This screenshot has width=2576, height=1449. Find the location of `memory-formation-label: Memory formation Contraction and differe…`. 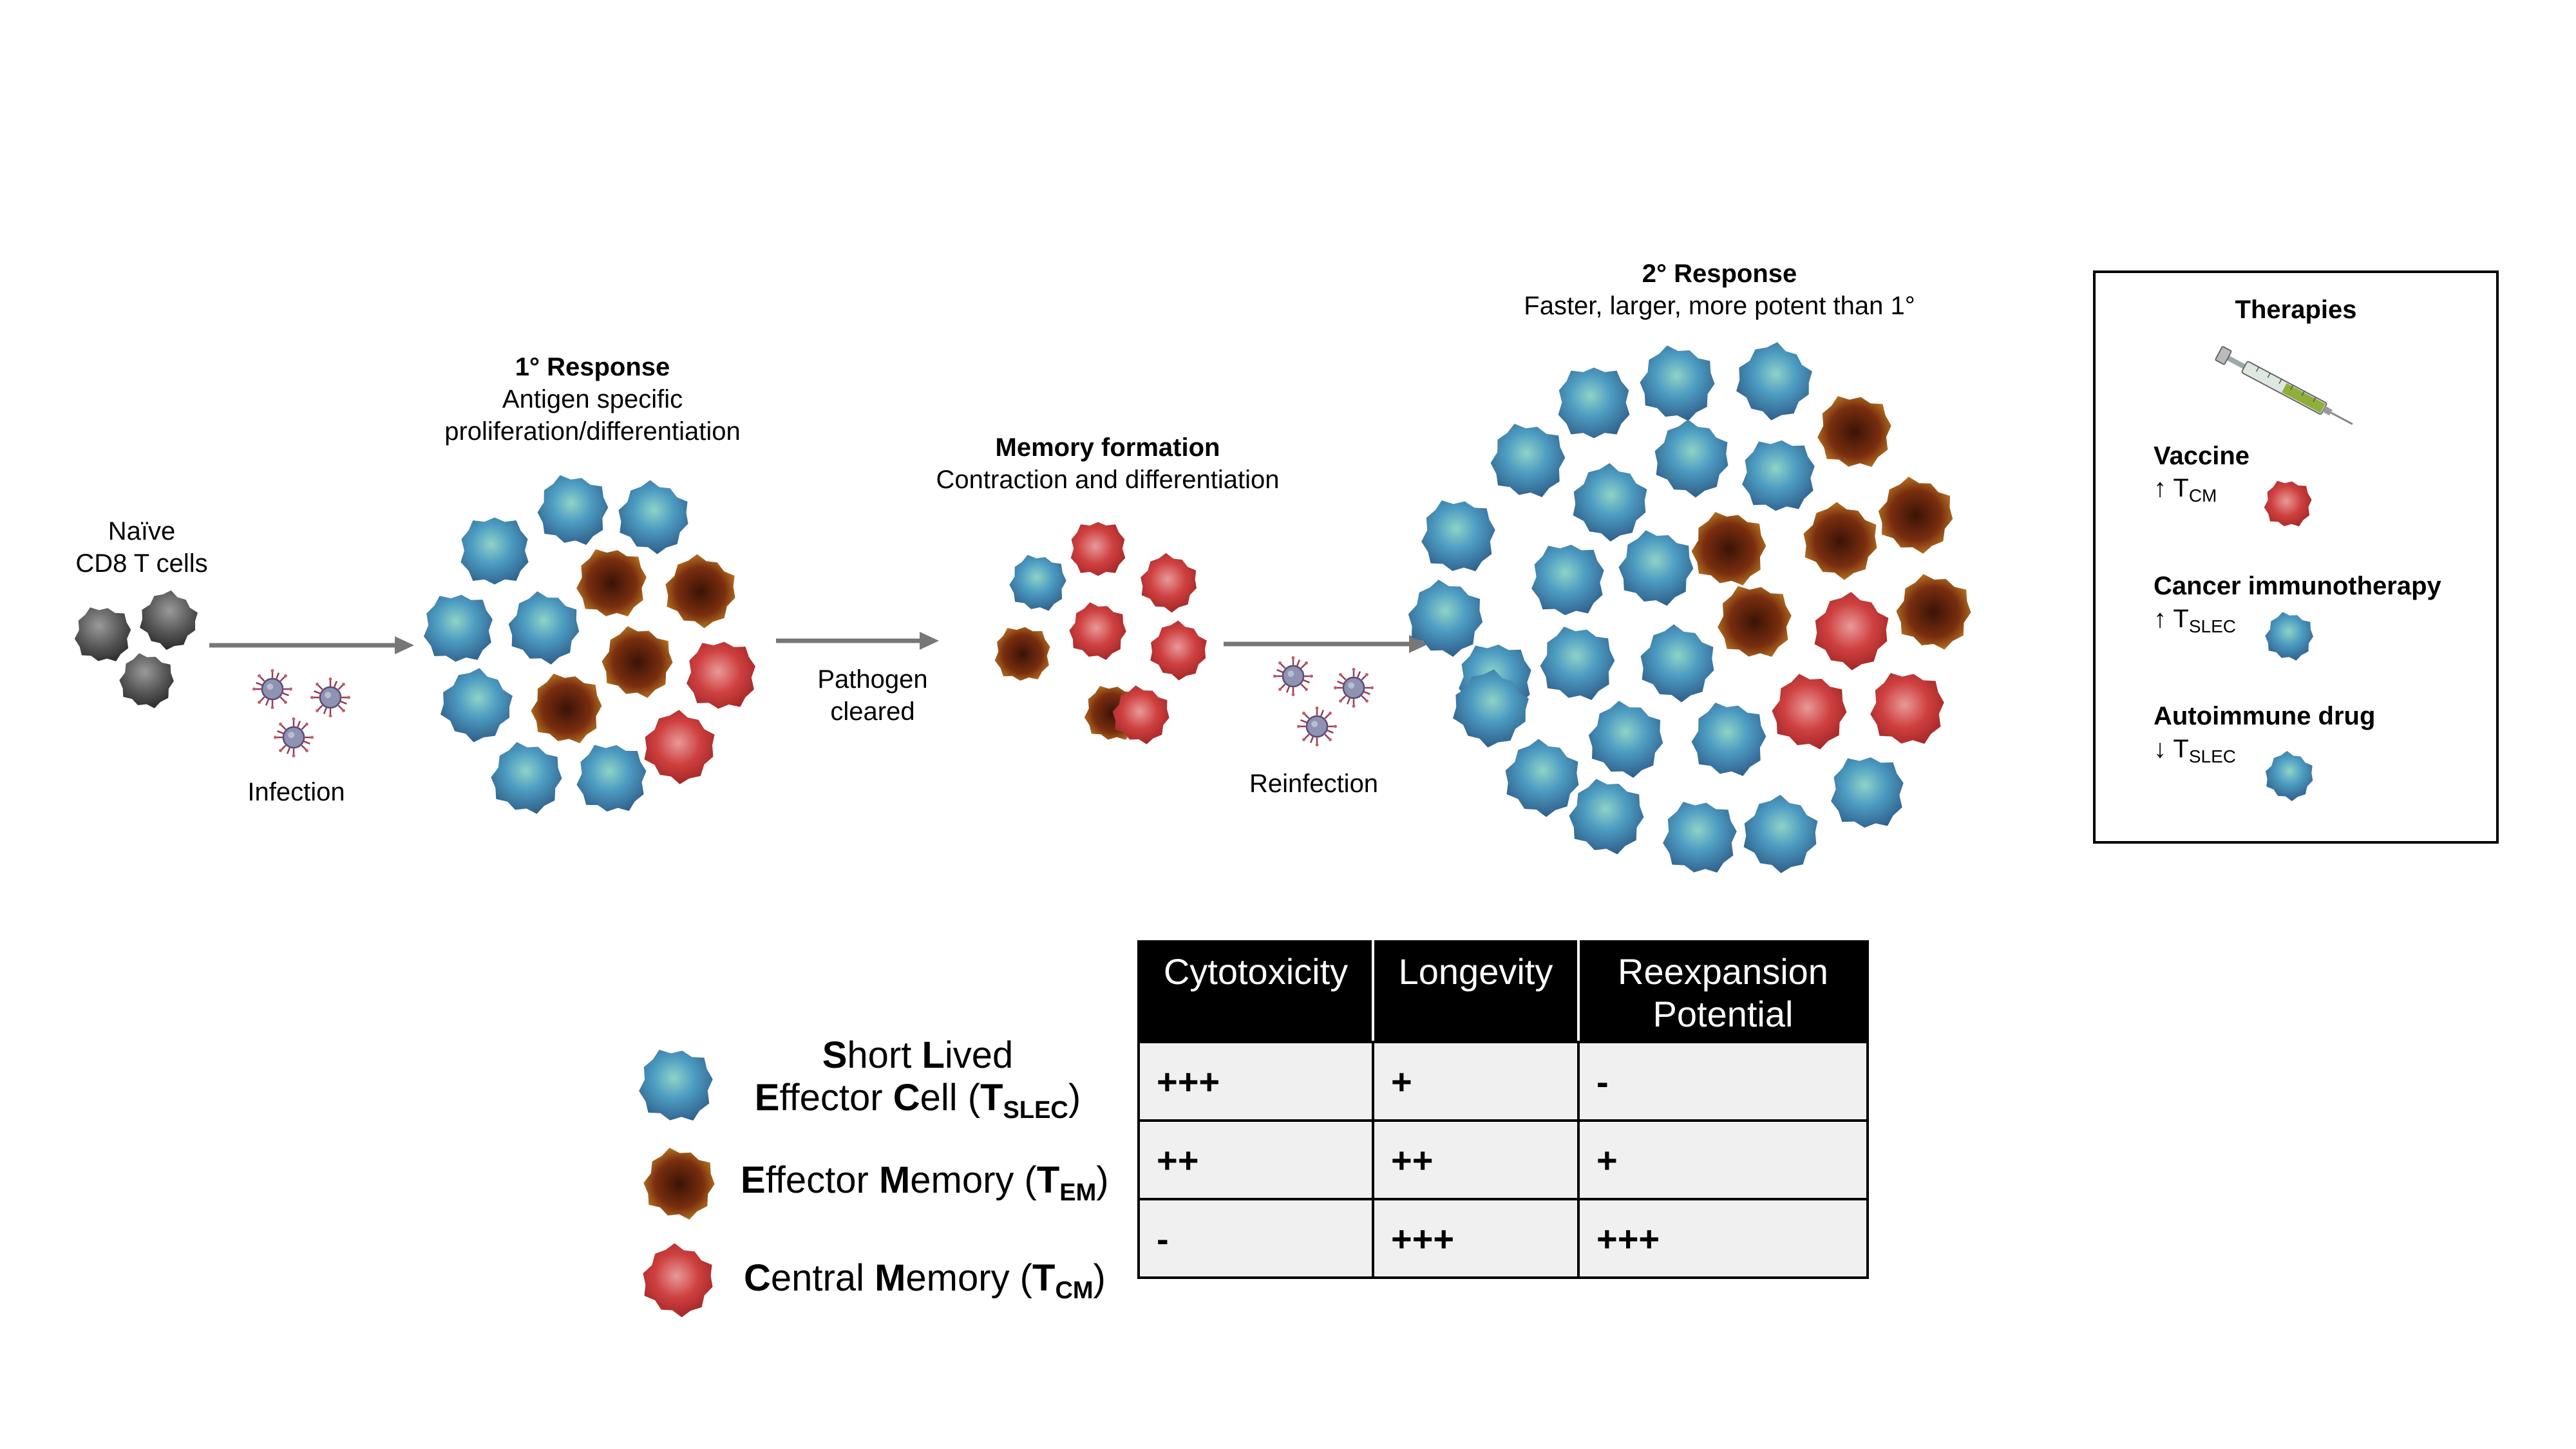

memory-formation-label: Memory formation Contraction and differe… is located at coordinates (1107, 463).